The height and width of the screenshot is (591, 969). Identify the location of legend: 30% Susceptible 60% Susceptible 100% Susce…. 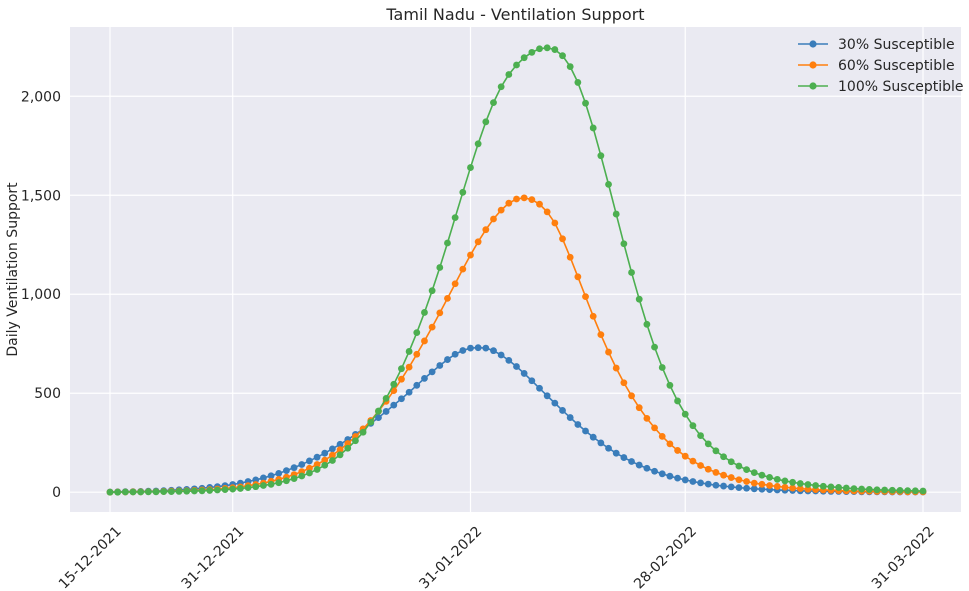
(881, 66).